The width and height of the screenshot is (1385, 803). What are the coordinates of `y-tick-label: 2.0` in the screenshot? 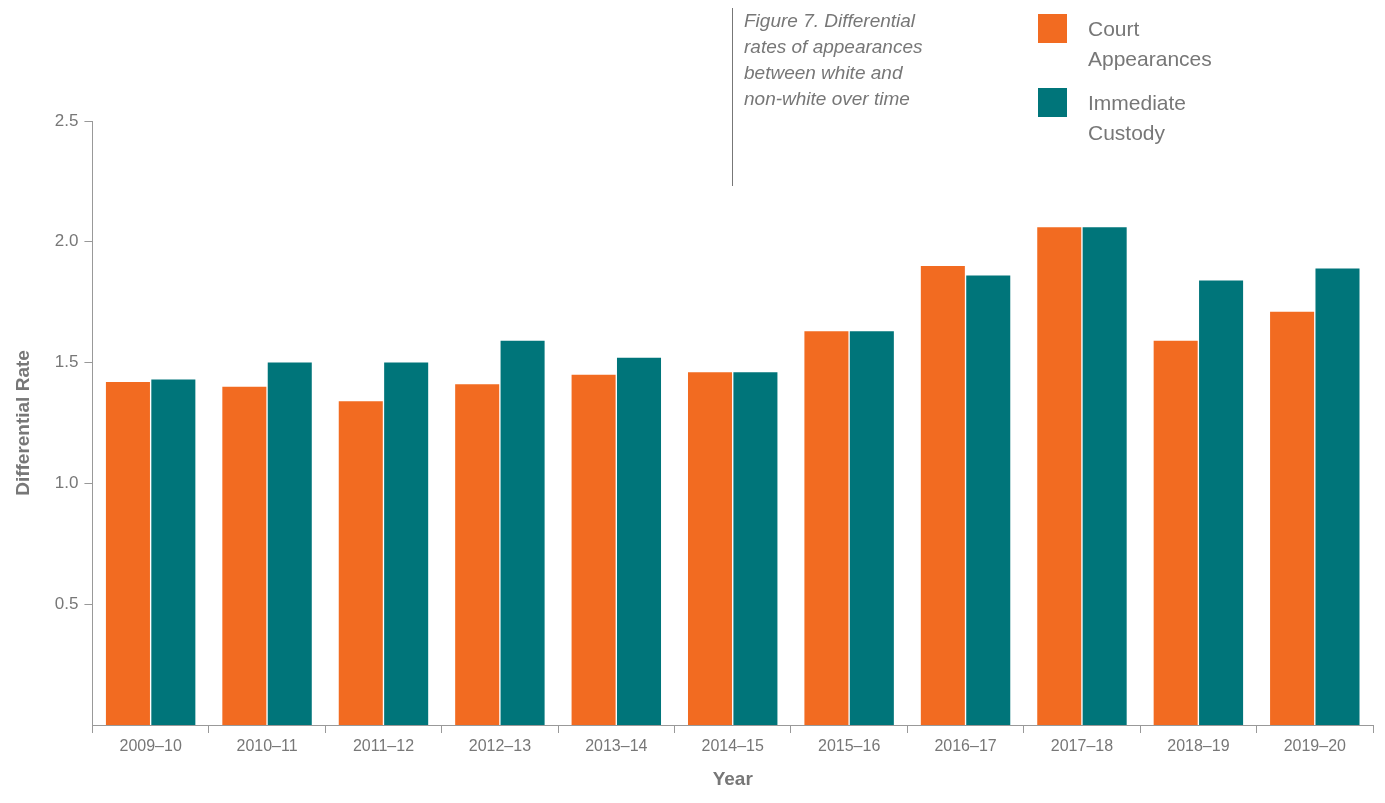 It's located at (66, 241).